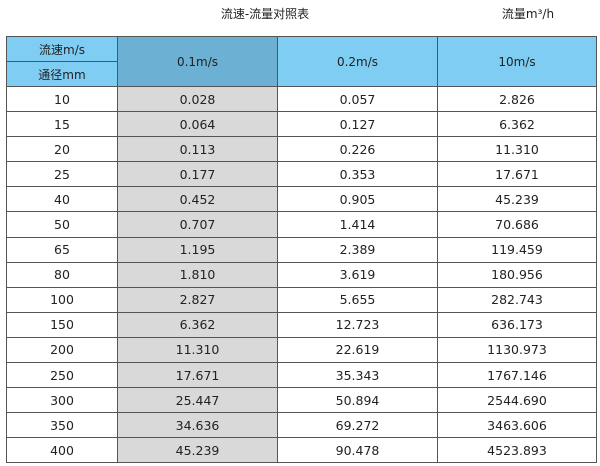  I want to click on diameter-cell: 150, so click(62, 324).